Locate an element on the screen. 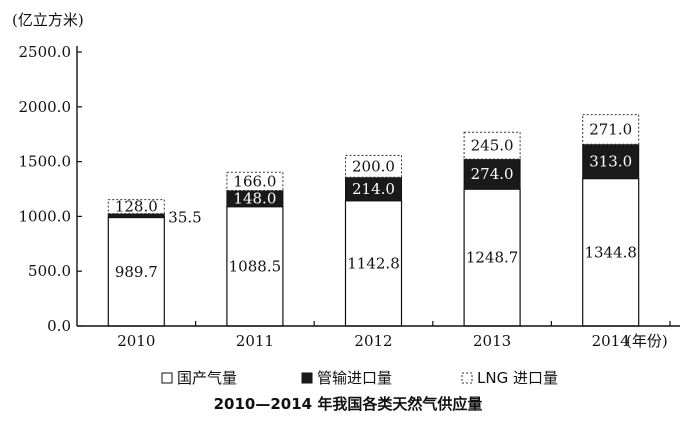 Image resolution: width=697 pixels, height=425 pixels. x-tick-label: 2011 is located at coordinates (255, 341).